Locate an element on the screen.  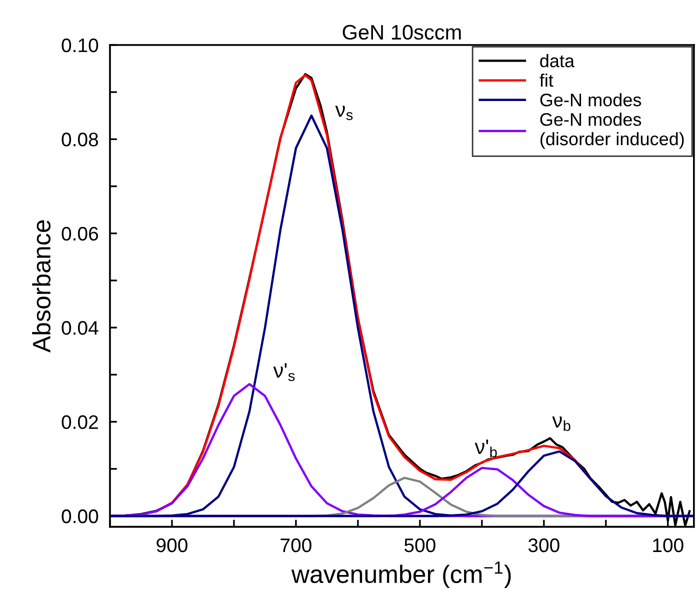
annotation: ν$_{s}$ is located at coordinates (344, 113).